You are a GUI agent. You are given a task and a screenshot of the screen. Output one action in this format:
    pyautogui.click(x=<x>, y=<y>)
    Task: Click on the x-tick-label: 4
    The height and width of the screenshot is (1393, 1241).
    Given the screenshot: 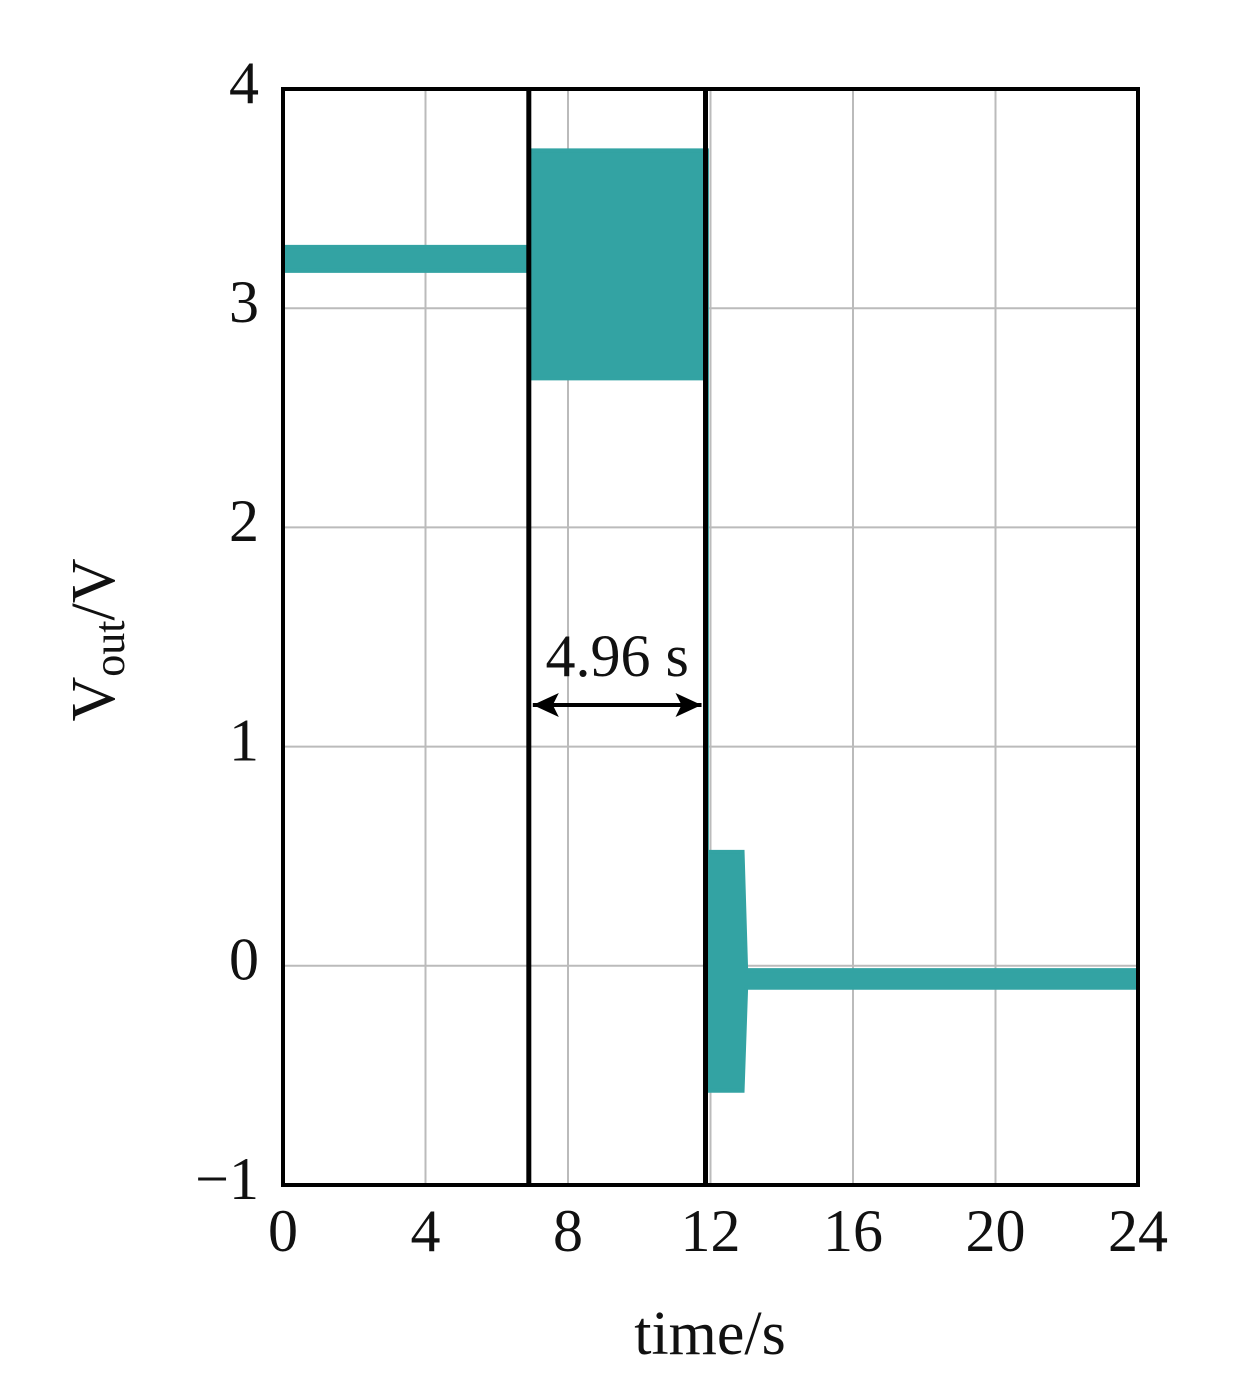 What is the action you would take?
    pyautogui.click(x=426, y=1231)
    